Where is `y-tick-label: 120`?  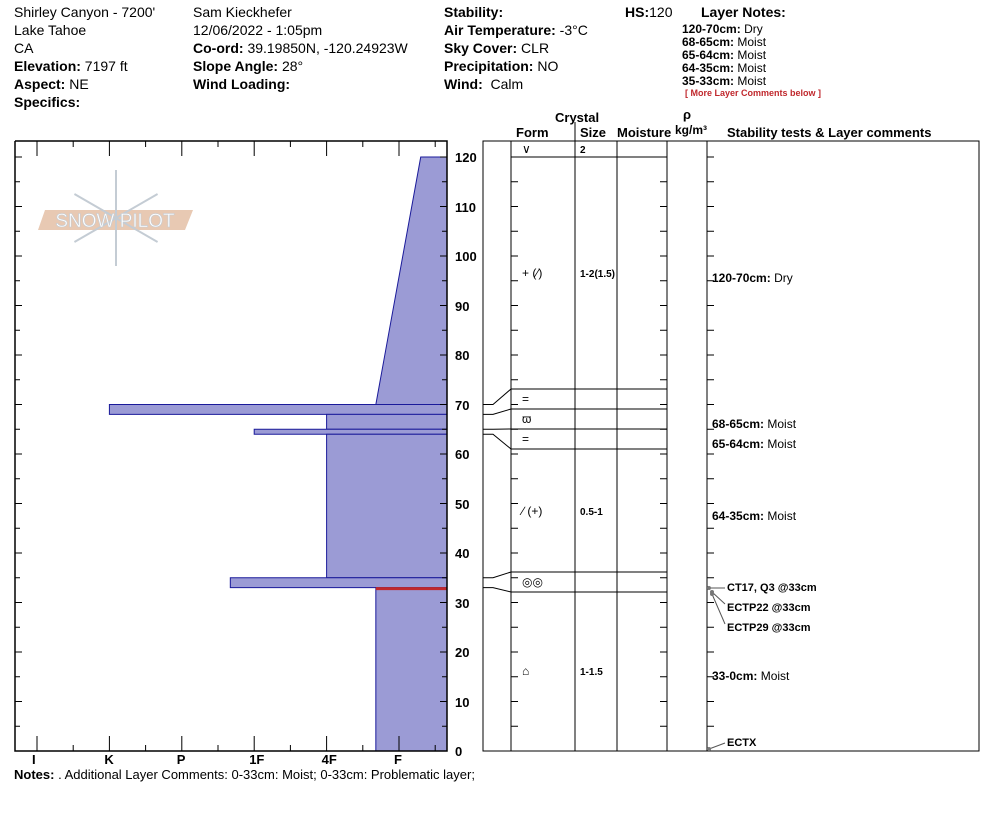 y-tick-label: 120 is located at coordinates (466, 157).